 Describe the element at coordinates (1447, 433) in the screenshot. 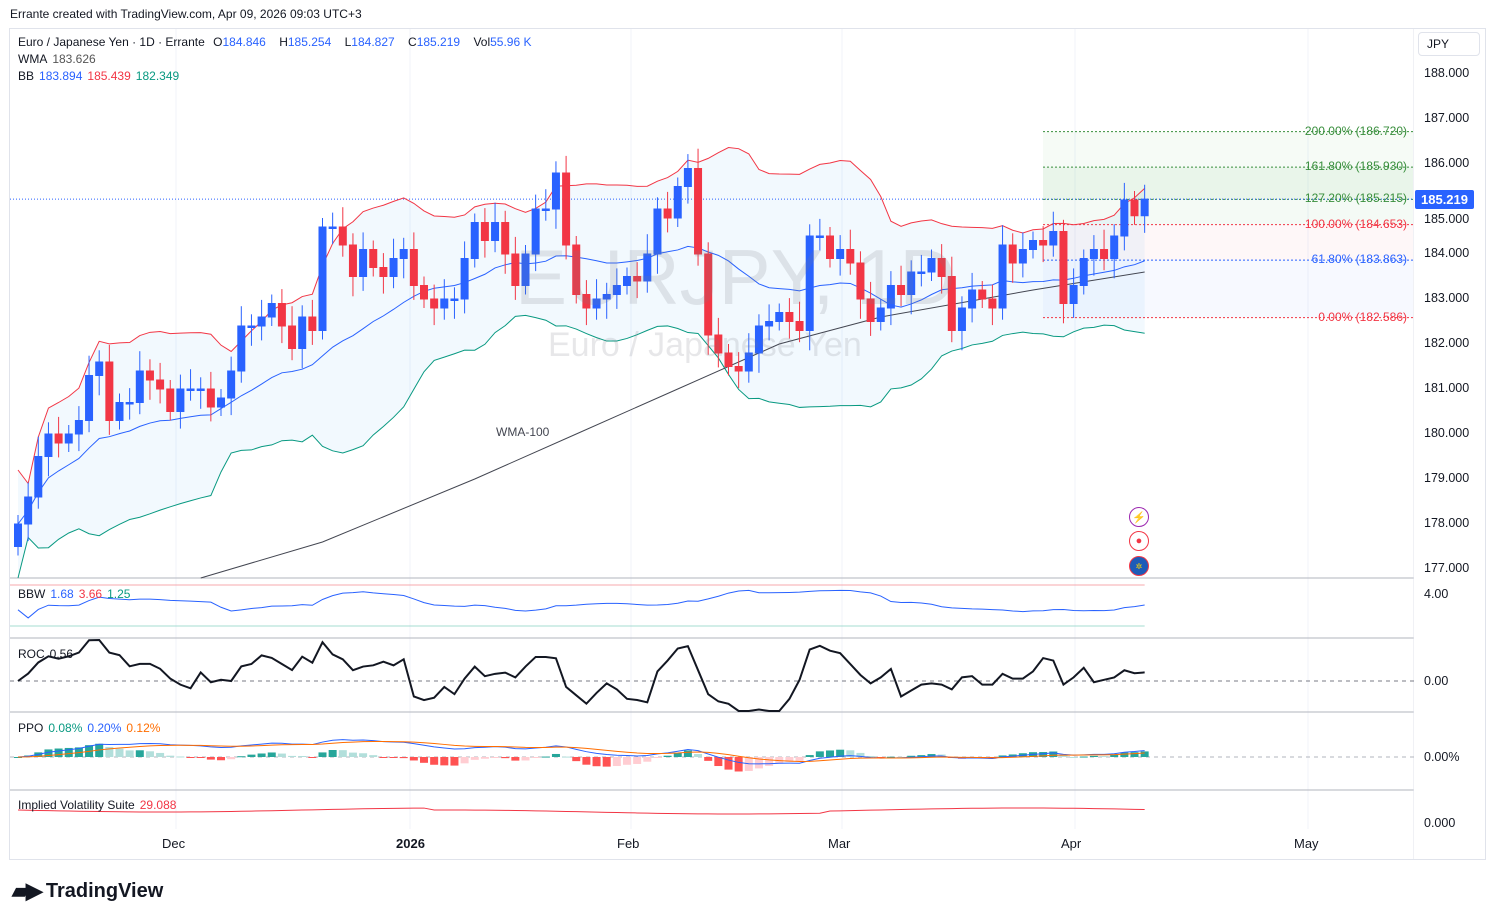

I see `price-tick: 180.000` at that location.